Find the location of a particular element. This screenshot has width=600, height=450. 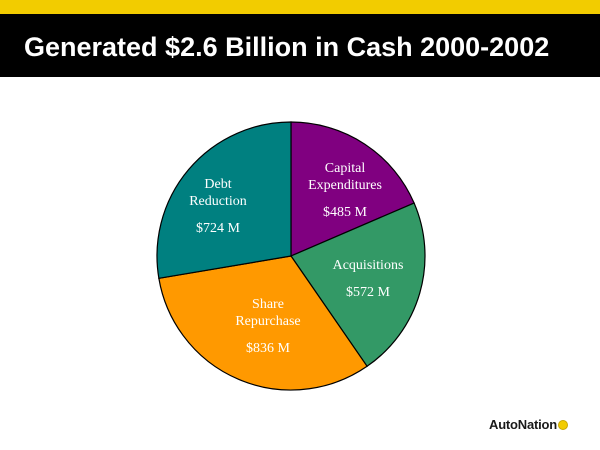

slice-label-share-repurchase-line-2: Repurchase is located at coordinates (267, 321).